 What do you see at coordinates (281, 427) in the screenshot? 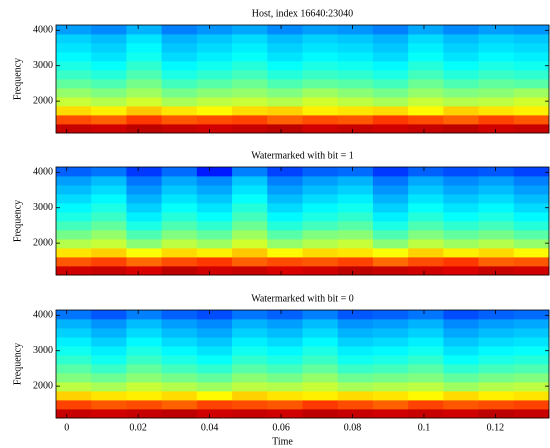
I see `x-tick-label: 0.06` at bounding box center [281, 427].